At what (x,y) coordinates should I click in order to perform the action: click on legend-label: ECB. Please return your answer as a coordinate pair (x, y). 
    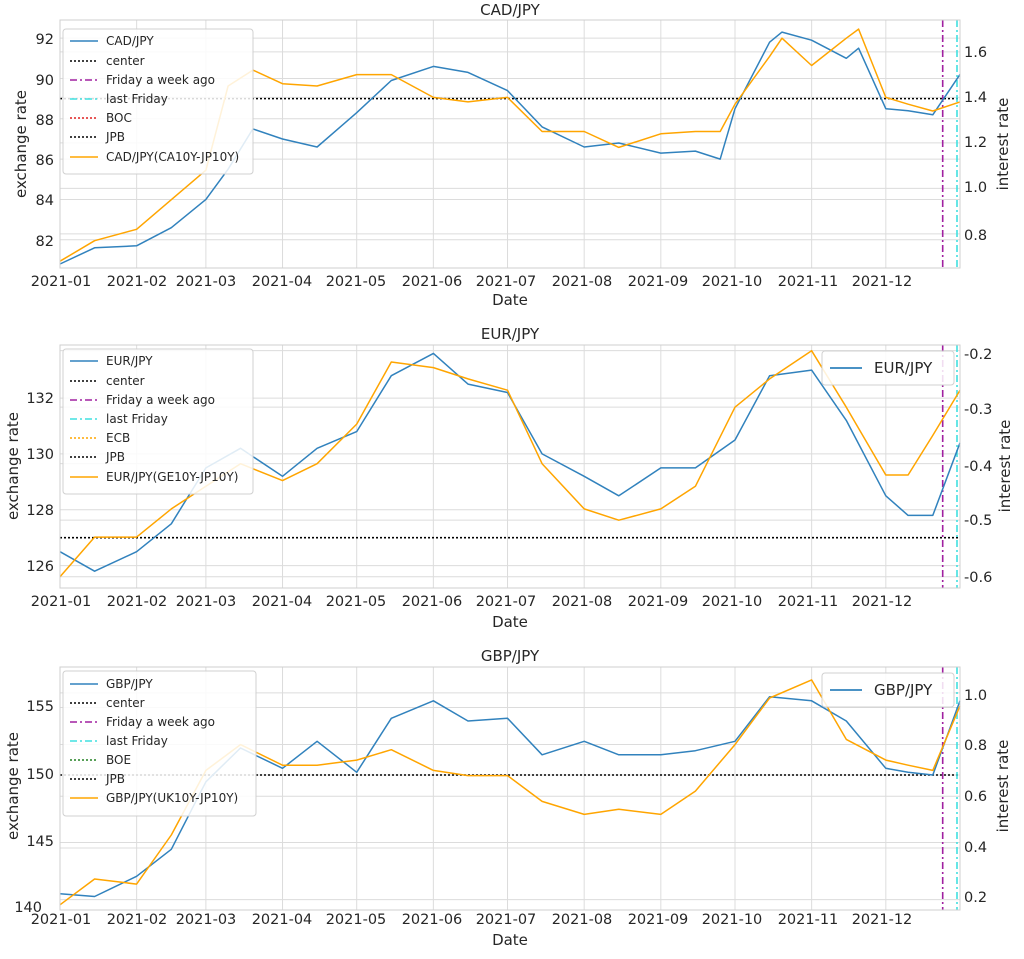
    Looking at the image, I should click on (118, 438).